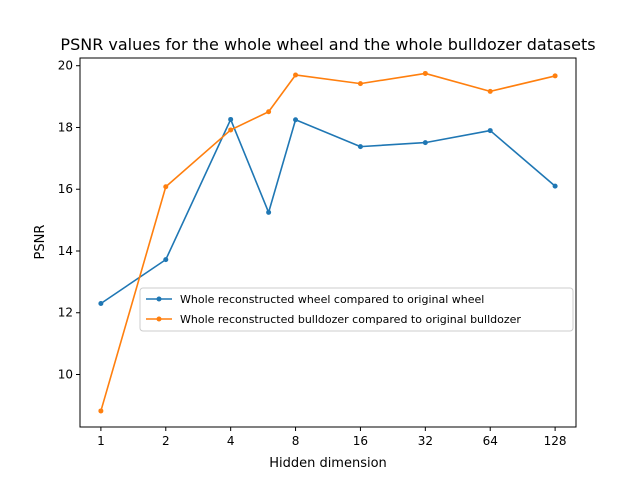  I want to click on x-tick-label: 64, so click(490, 441).